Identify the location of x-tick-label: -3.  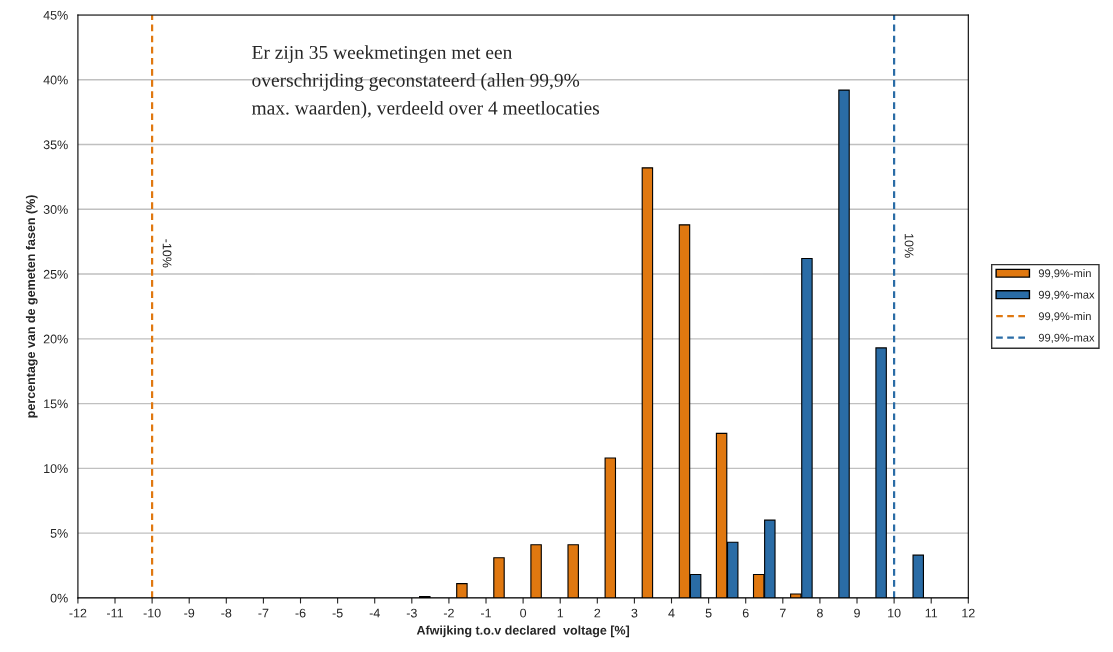
(411, 613).